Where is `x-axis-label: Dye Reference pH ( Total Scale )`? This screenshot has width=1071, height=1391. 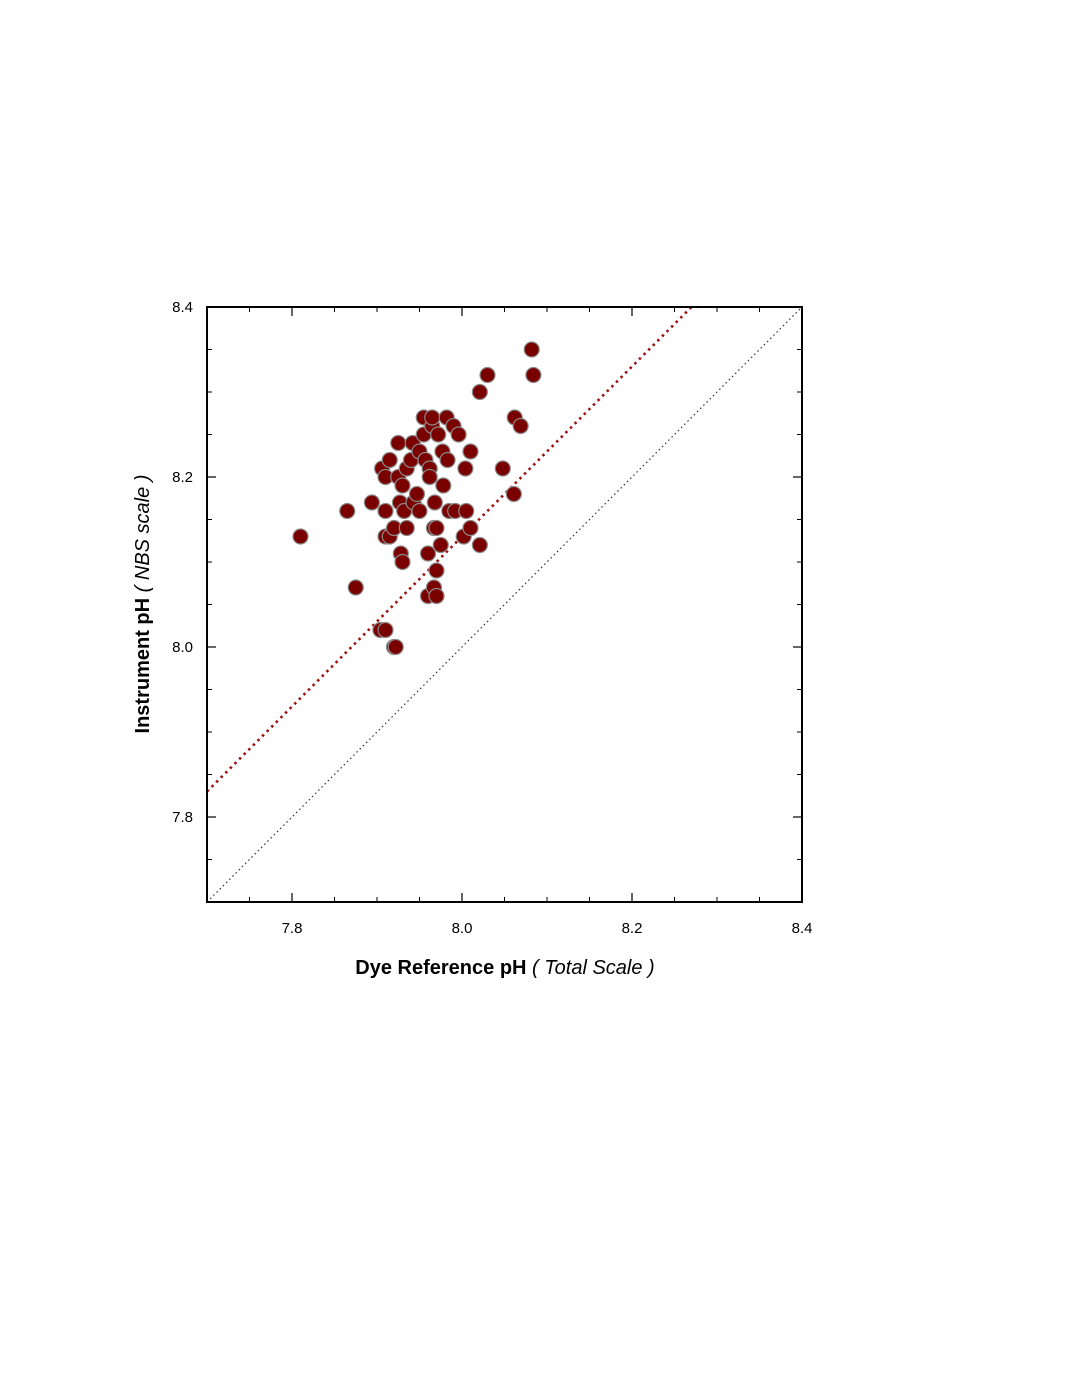 x-axis-label: Dye Reference pH ( Total Scale ) is located at coordinates (504, 968).